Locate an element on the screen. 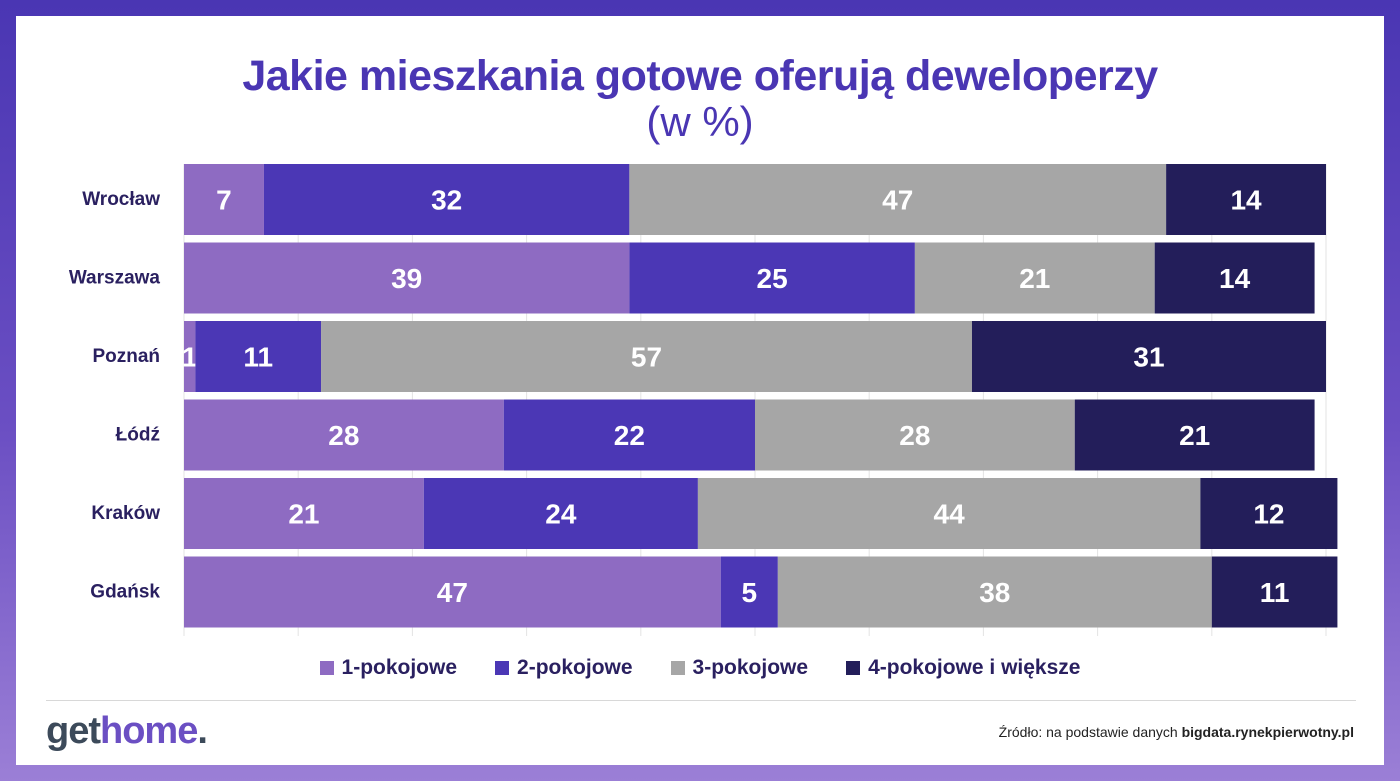 The width and height of the screenshot is (1400, 781). gethome-logo: gethome. is located at coordinates (127, 731).